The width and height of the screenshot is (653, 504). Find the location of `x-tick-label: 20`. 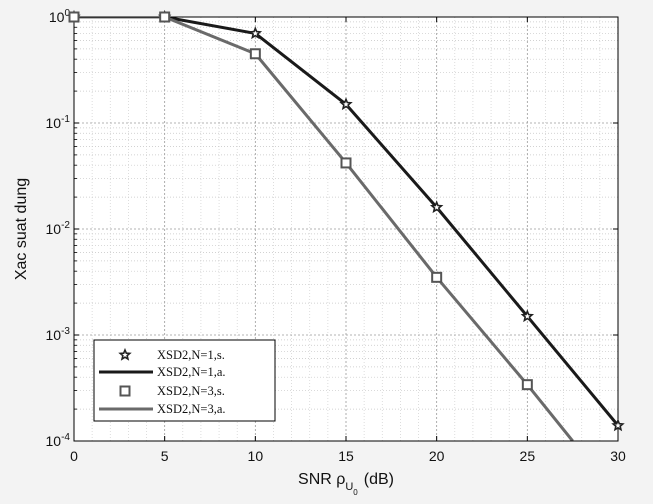

x-tick-label: 20 is located at coordinates (437, 456).